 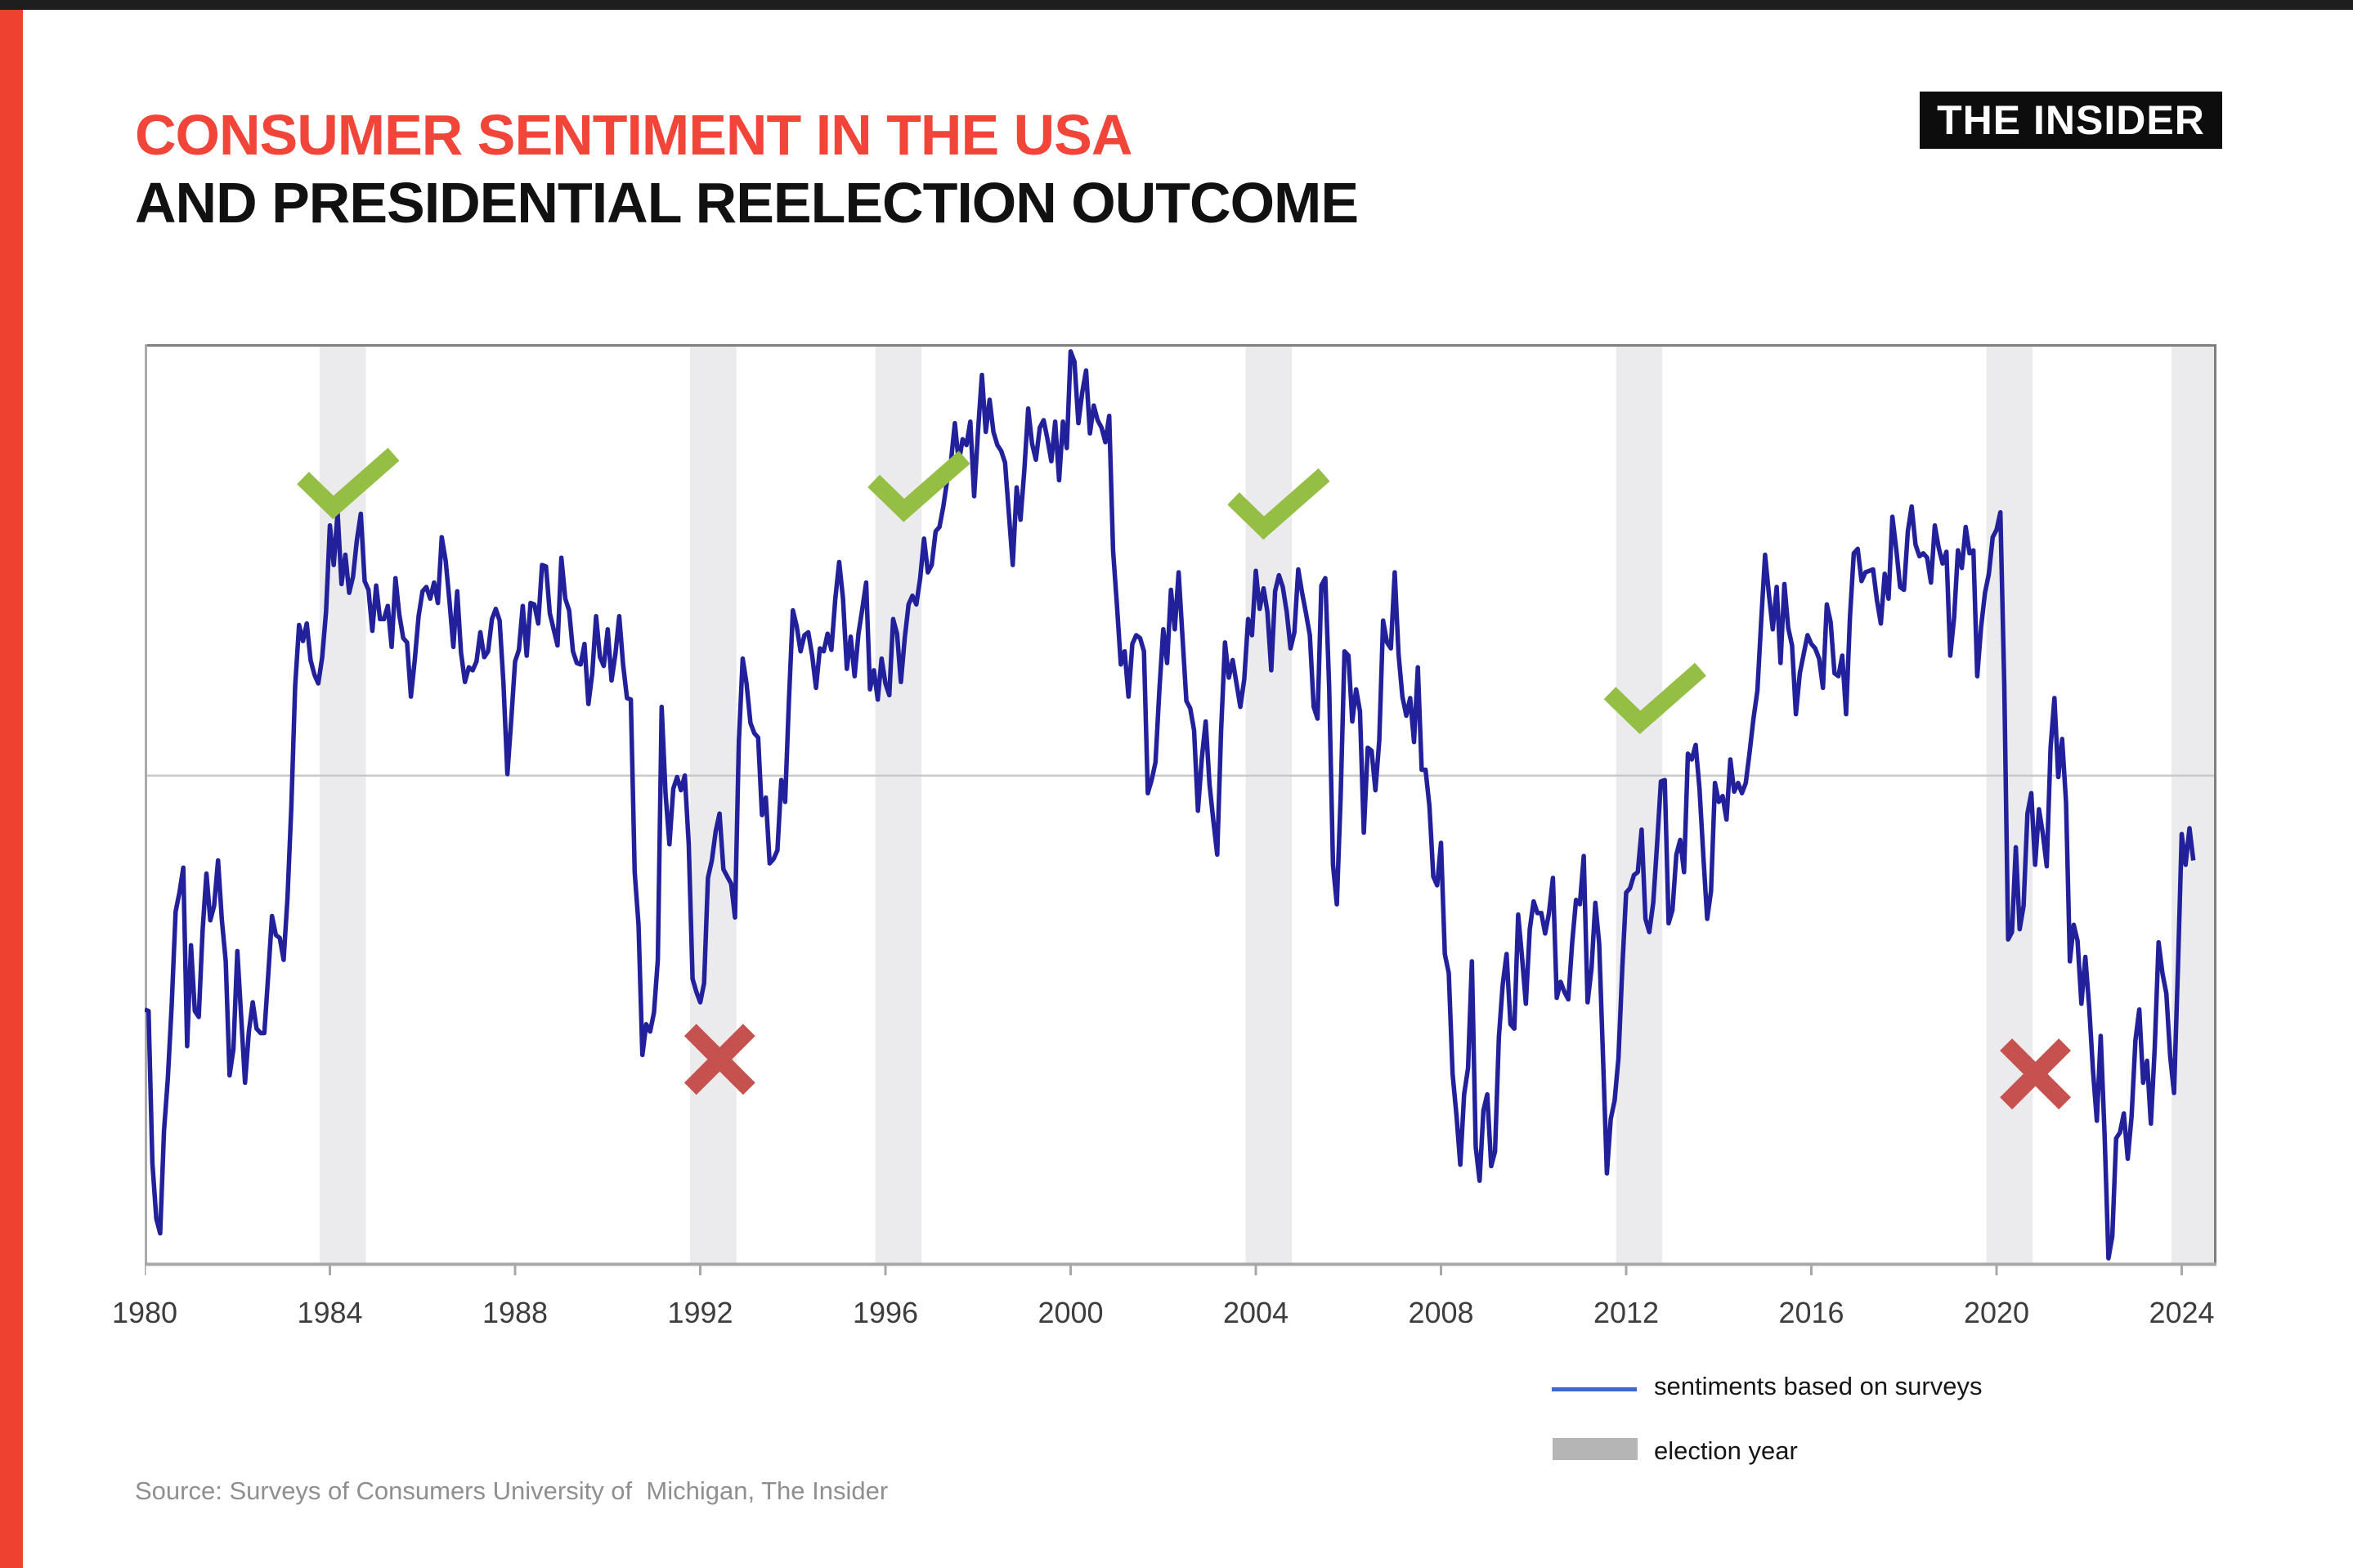 I want to click on x-axis-tick-label-1996: 1996, so click(x=885, y=1313).